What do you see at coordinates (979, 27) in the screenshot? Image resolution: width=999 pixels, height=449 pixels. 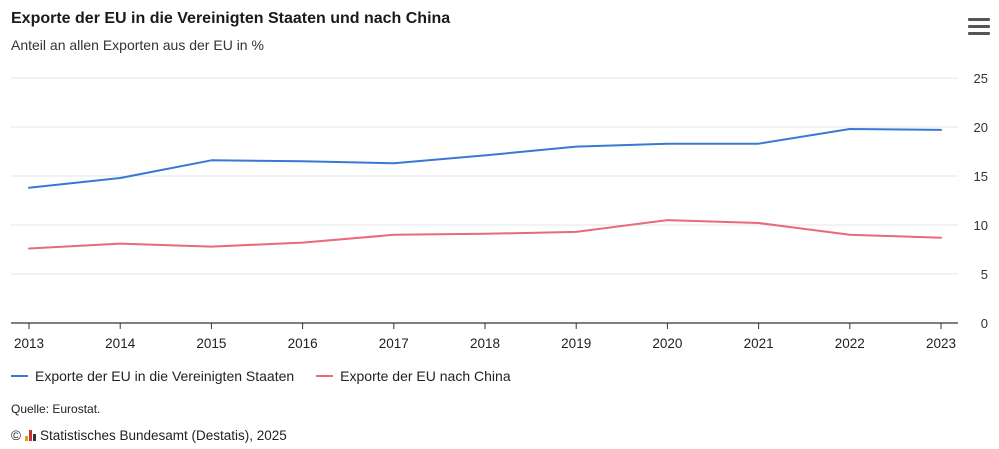 I see `hamburger-menu-icon` at bounding box center [979, 27].